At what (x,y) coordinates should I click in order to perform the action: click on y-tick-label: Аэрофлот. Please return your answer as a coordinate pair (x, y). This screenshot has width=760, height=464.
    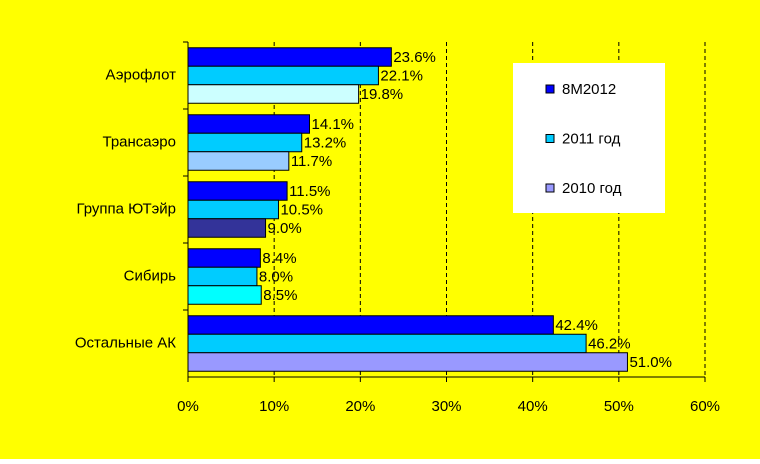
    Looking at the image, I should click on (141, 74).